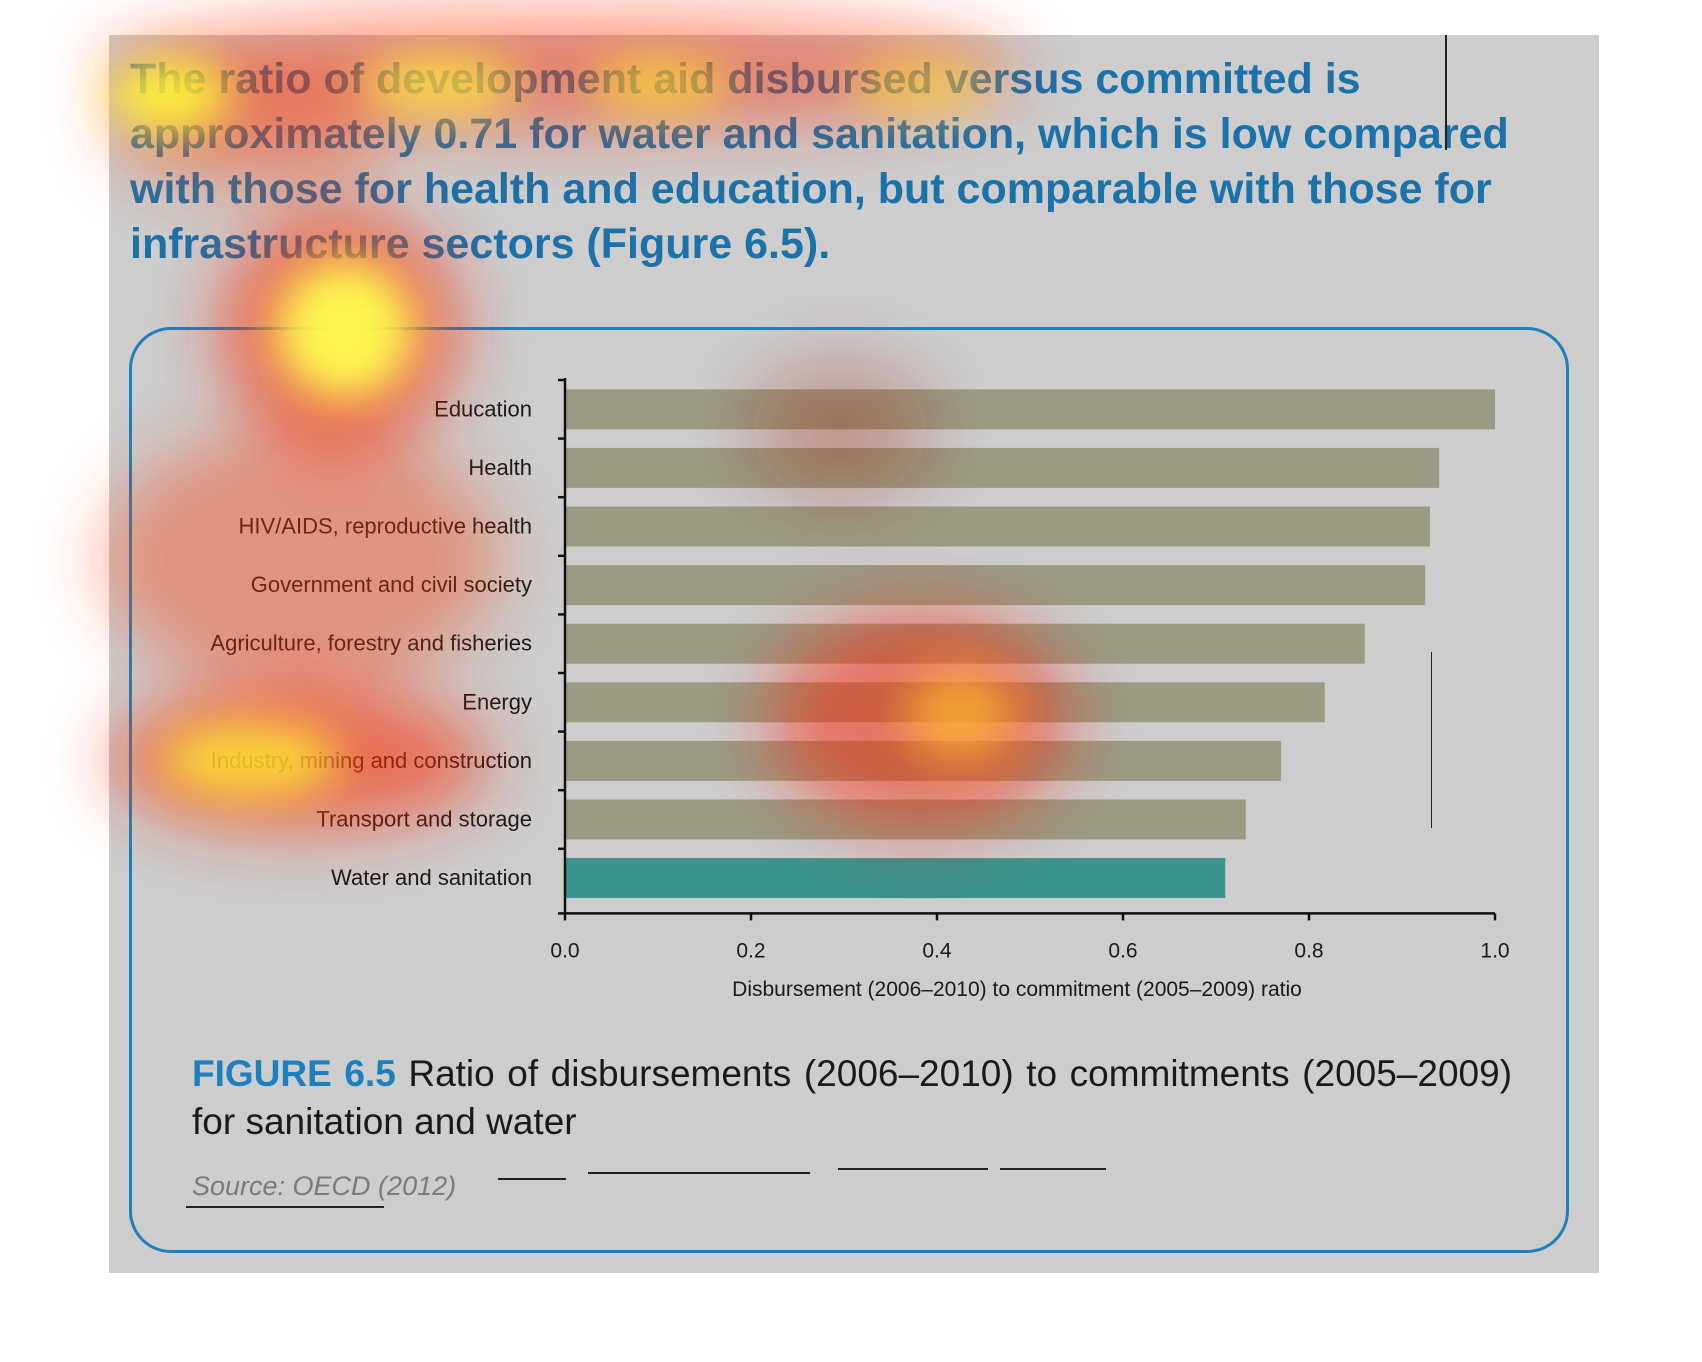  Describe the element at coordinates (500, 467) in the screenshot. I see `category-label: Health` at that location.